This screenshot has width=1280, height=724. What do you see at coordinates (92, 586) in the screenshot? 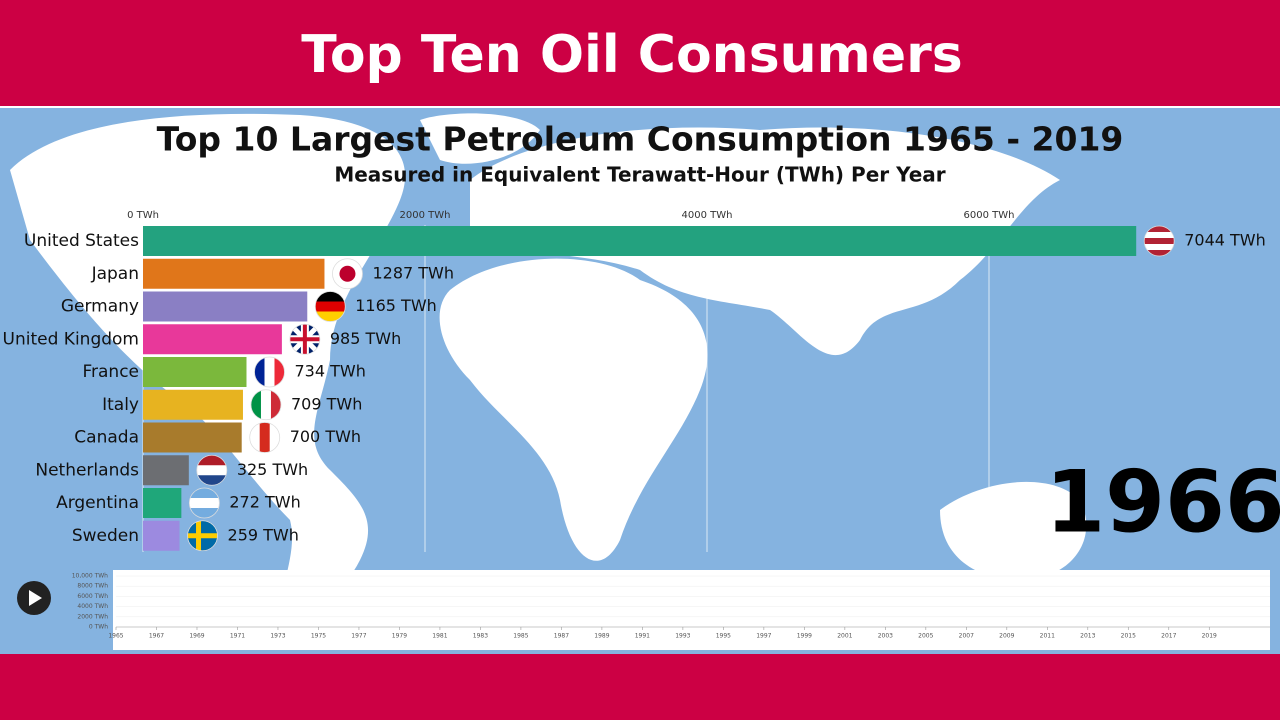
I see `timeline-y-label: 8000 TWh` at bounding box center [92, 586].